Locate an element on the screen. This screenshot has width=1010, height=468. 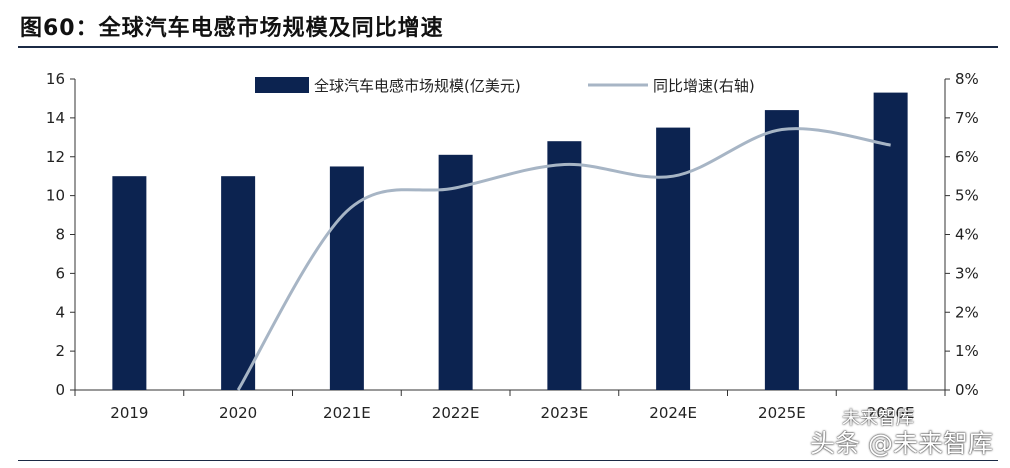
legend-line-label: 同比增速(右轴) is located at coordinates (704, 86).